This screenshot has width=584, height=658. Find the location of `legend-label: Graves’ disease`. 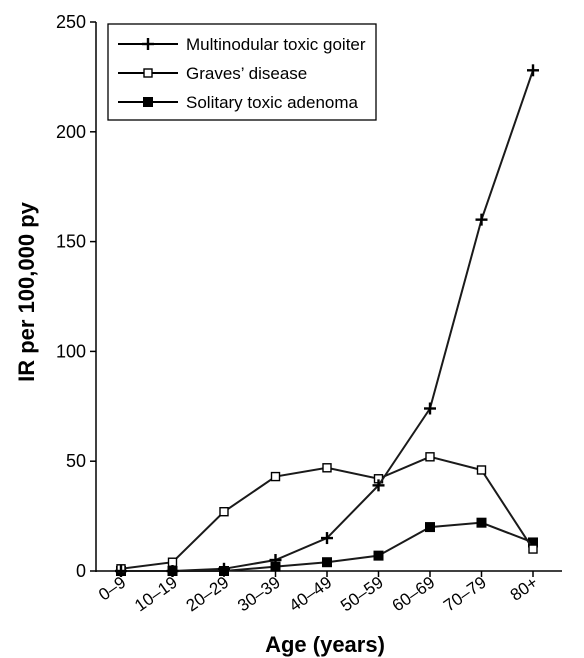

legend-label: Graves’ disease is located at coordinates (246, 73).